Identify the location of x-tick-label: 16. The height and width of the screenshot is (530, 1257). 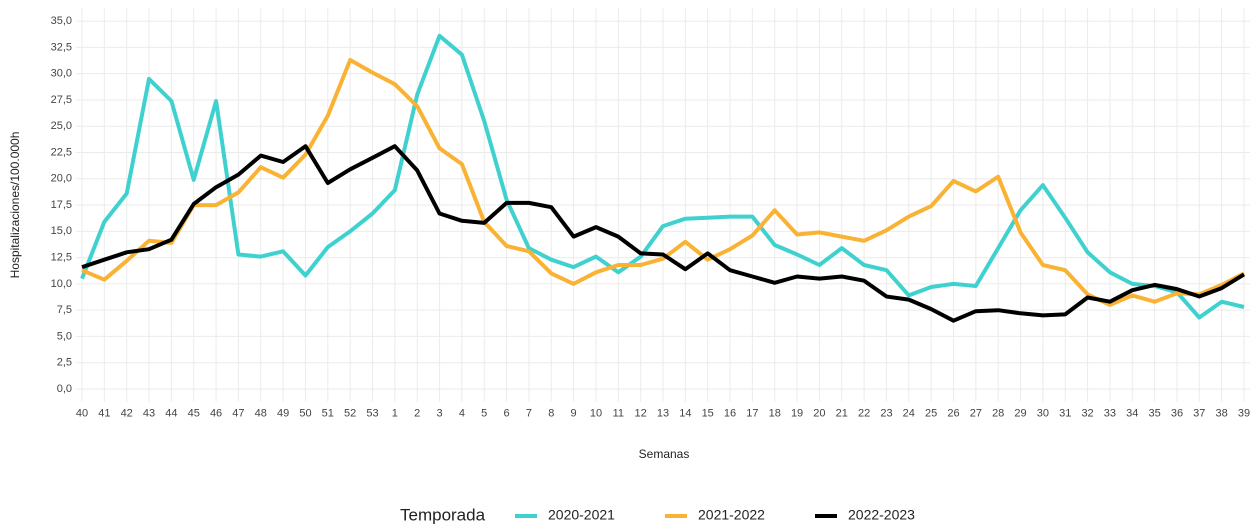
(730, 414).